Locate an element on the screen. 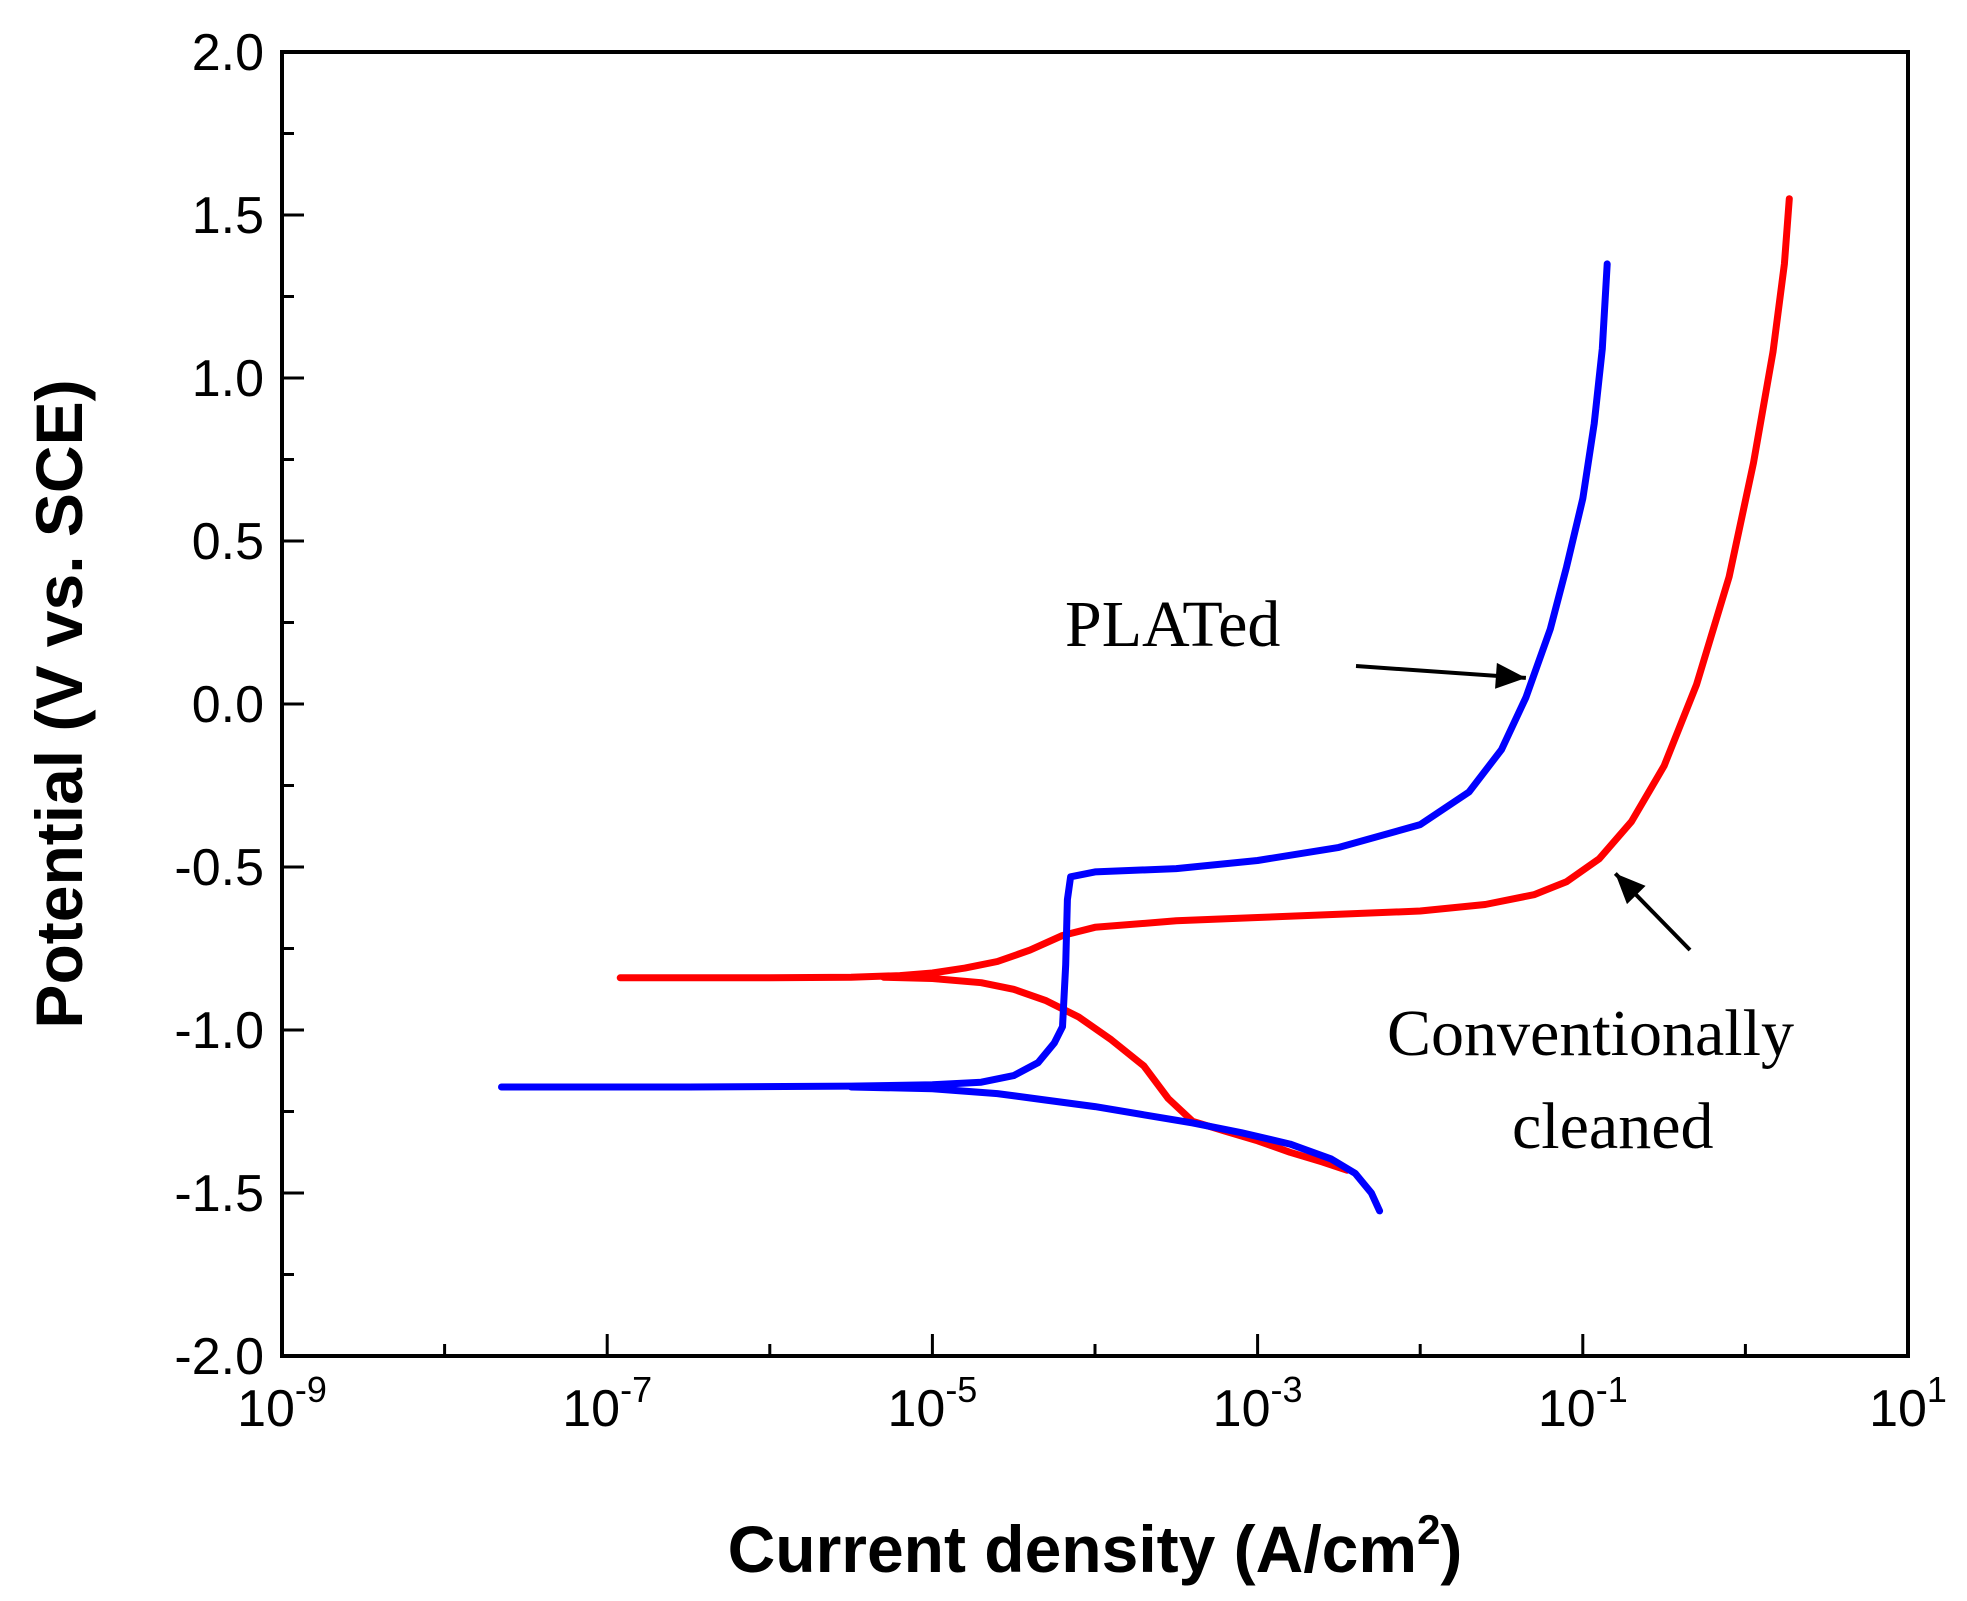  y-tick-label: 0.0 is located at coordinates (228, 705).